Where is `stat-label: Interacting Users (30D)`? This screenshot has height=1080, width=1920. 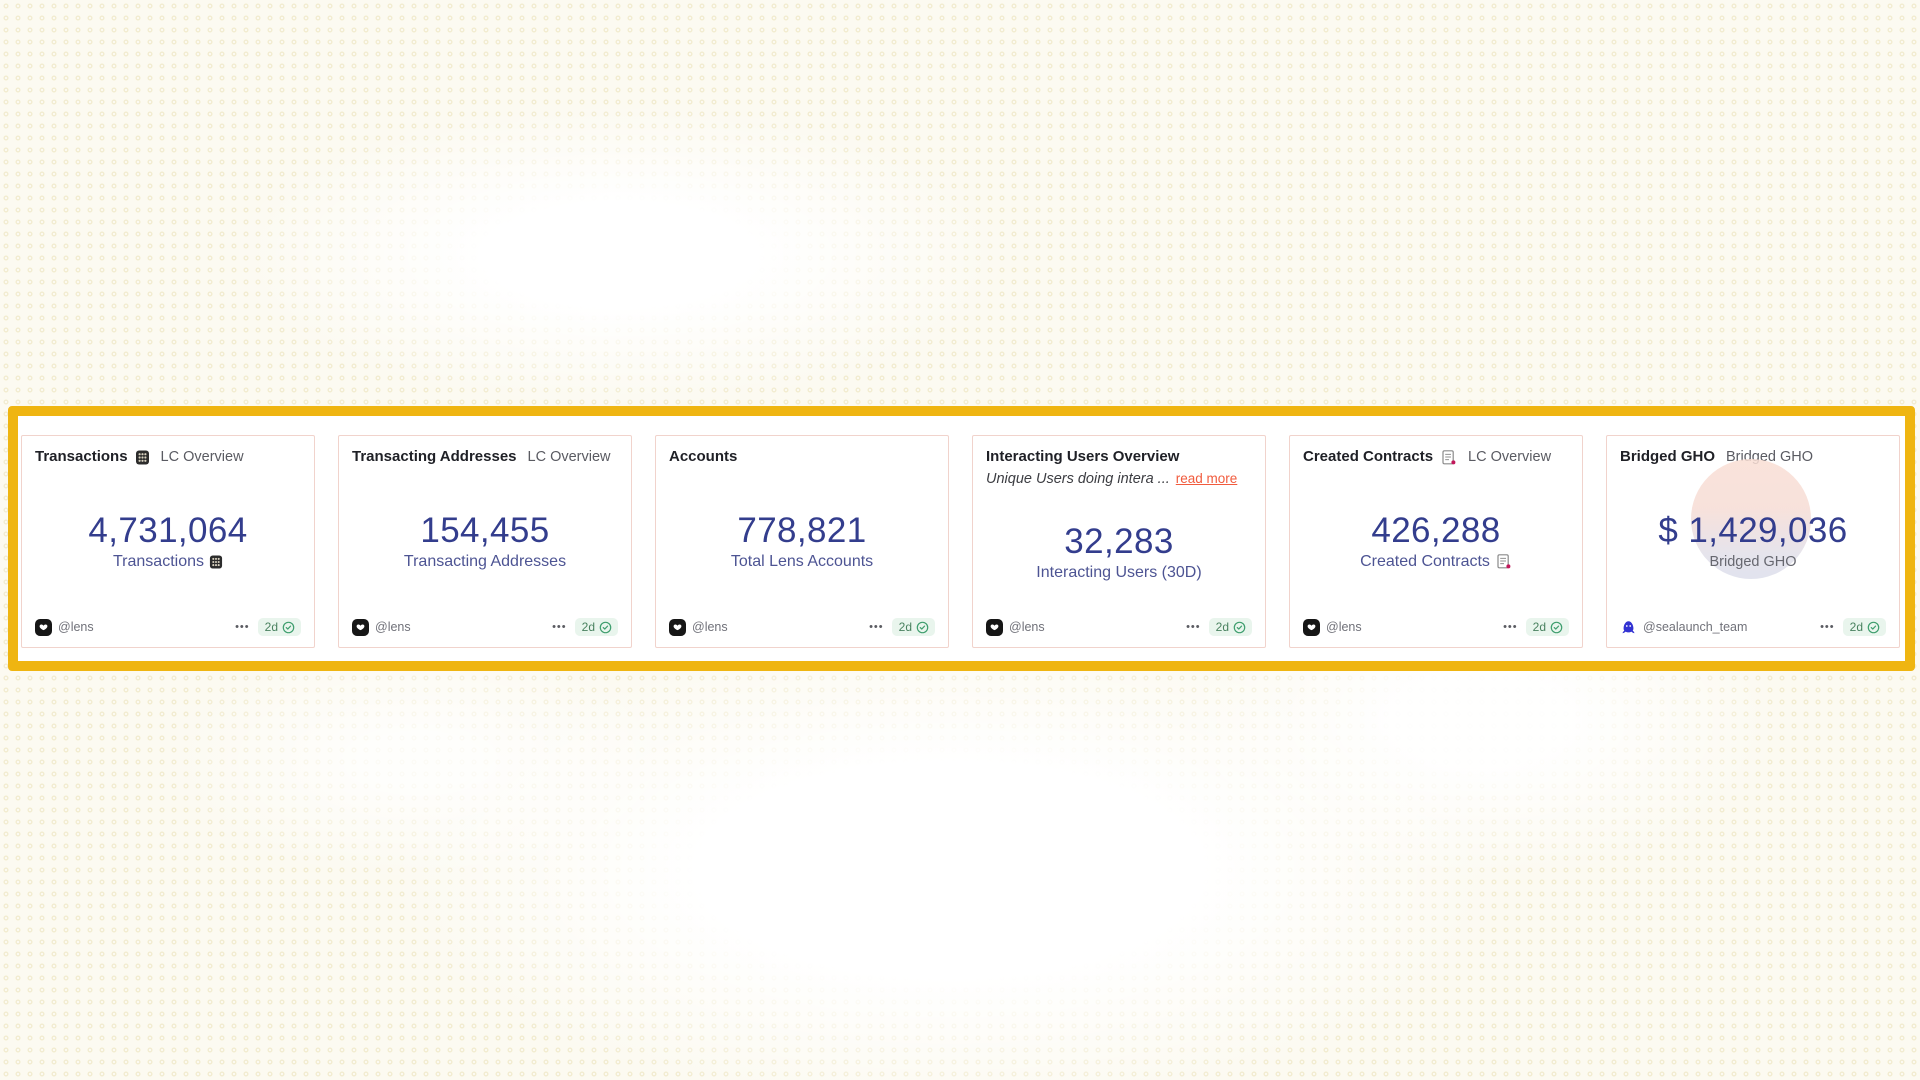
stat-label: Interacting Users (30D) is located at coordinates (1118, 573).